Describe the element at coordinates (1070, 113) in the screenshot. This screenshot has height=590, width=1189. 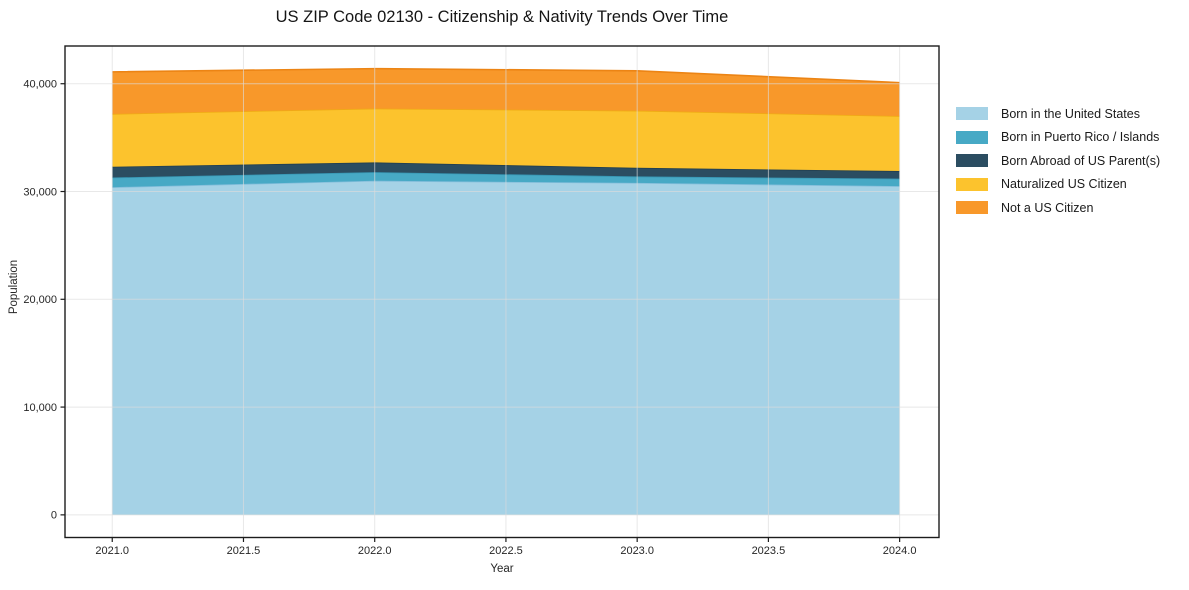
I see `legend-label: Born in the United States` at that location.